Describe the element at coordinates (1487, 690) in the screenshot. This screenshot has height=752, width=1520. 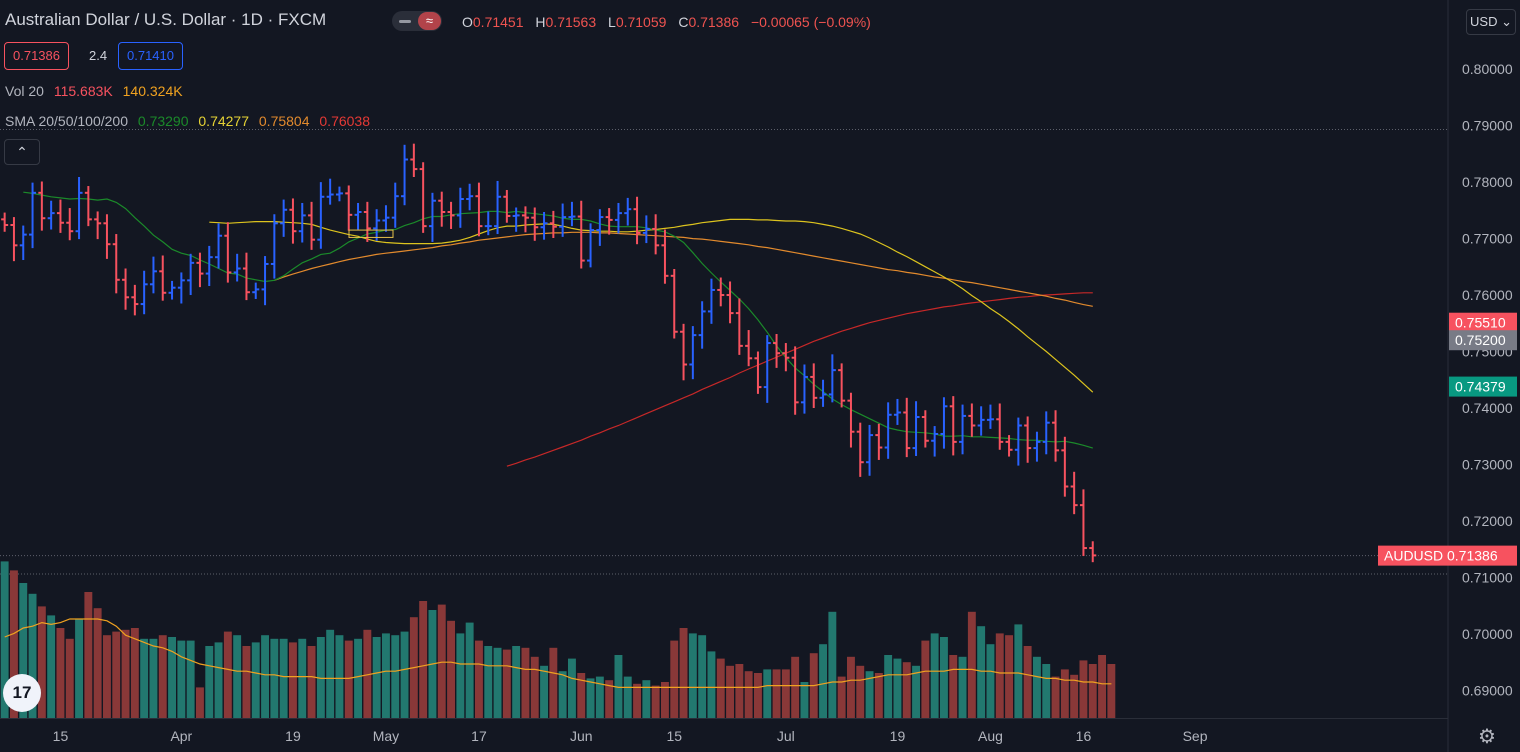
I see `price-tick-label: 0.69000` at that location.